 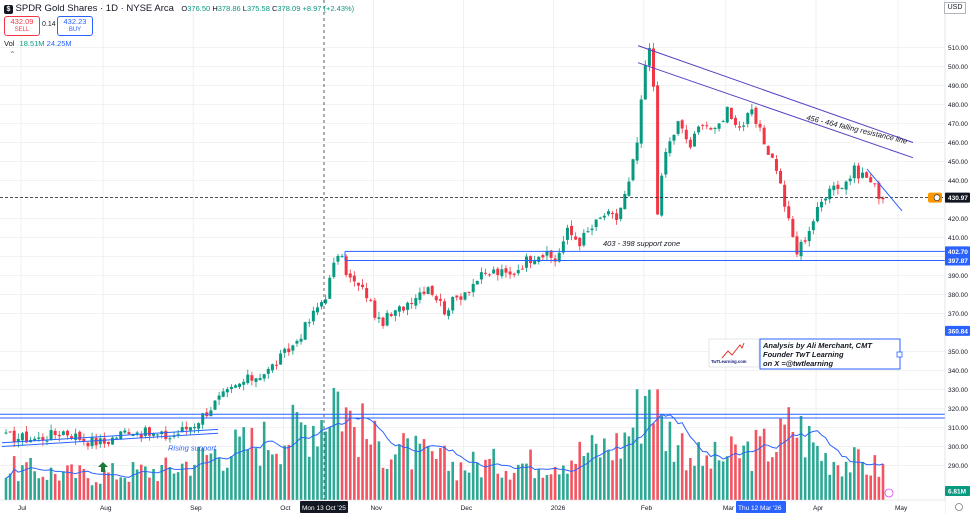 What do you see at coordinates (75, 26) in the screenshot?
I see `buy-button: 432.23 BUY` at bounding box center [75, 26].